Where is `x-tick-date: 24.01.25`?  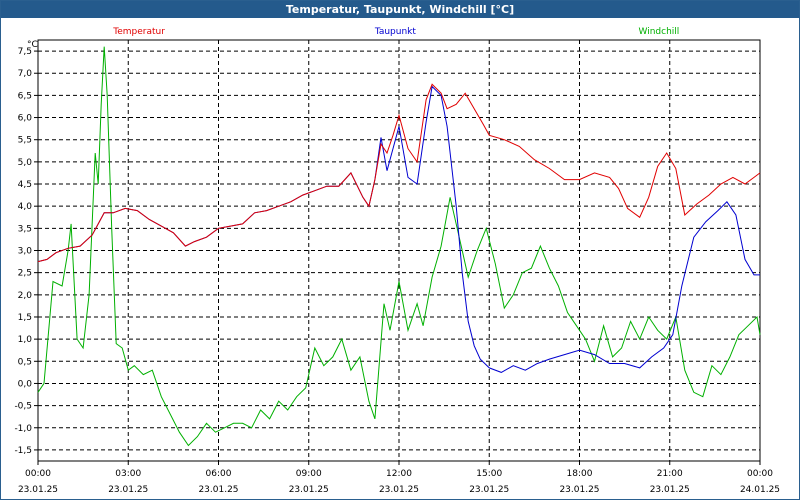
x-tick-date: 24.01.25 is located at coordinates (760, 490).